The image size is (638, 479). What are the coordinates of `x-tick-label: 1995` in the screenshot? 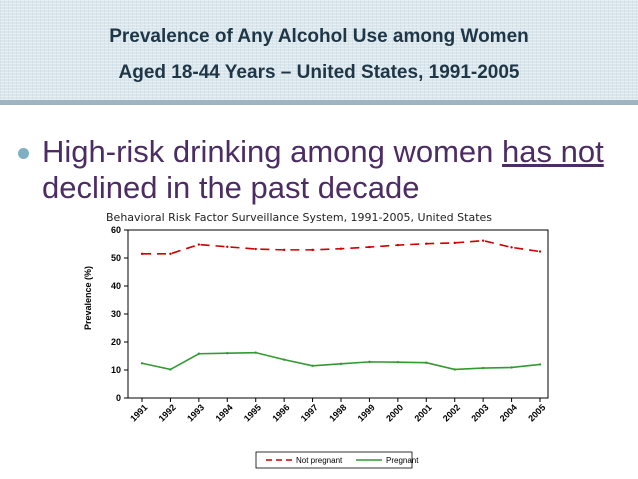 It's located at (252, 412).